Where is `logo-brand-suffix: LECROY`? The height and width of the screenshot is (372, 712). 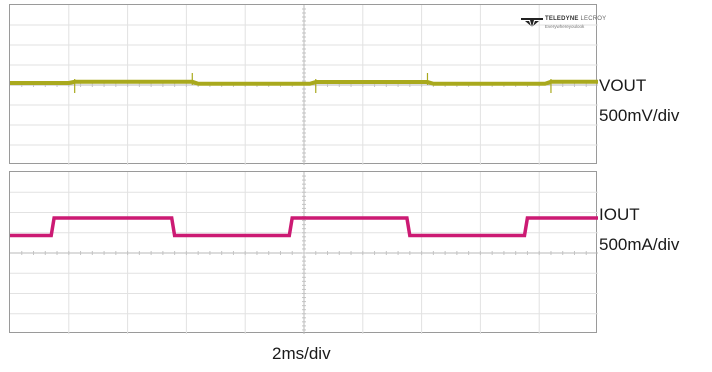 logo-brand-suffix: LECROY is located at coordinates (593, 19).